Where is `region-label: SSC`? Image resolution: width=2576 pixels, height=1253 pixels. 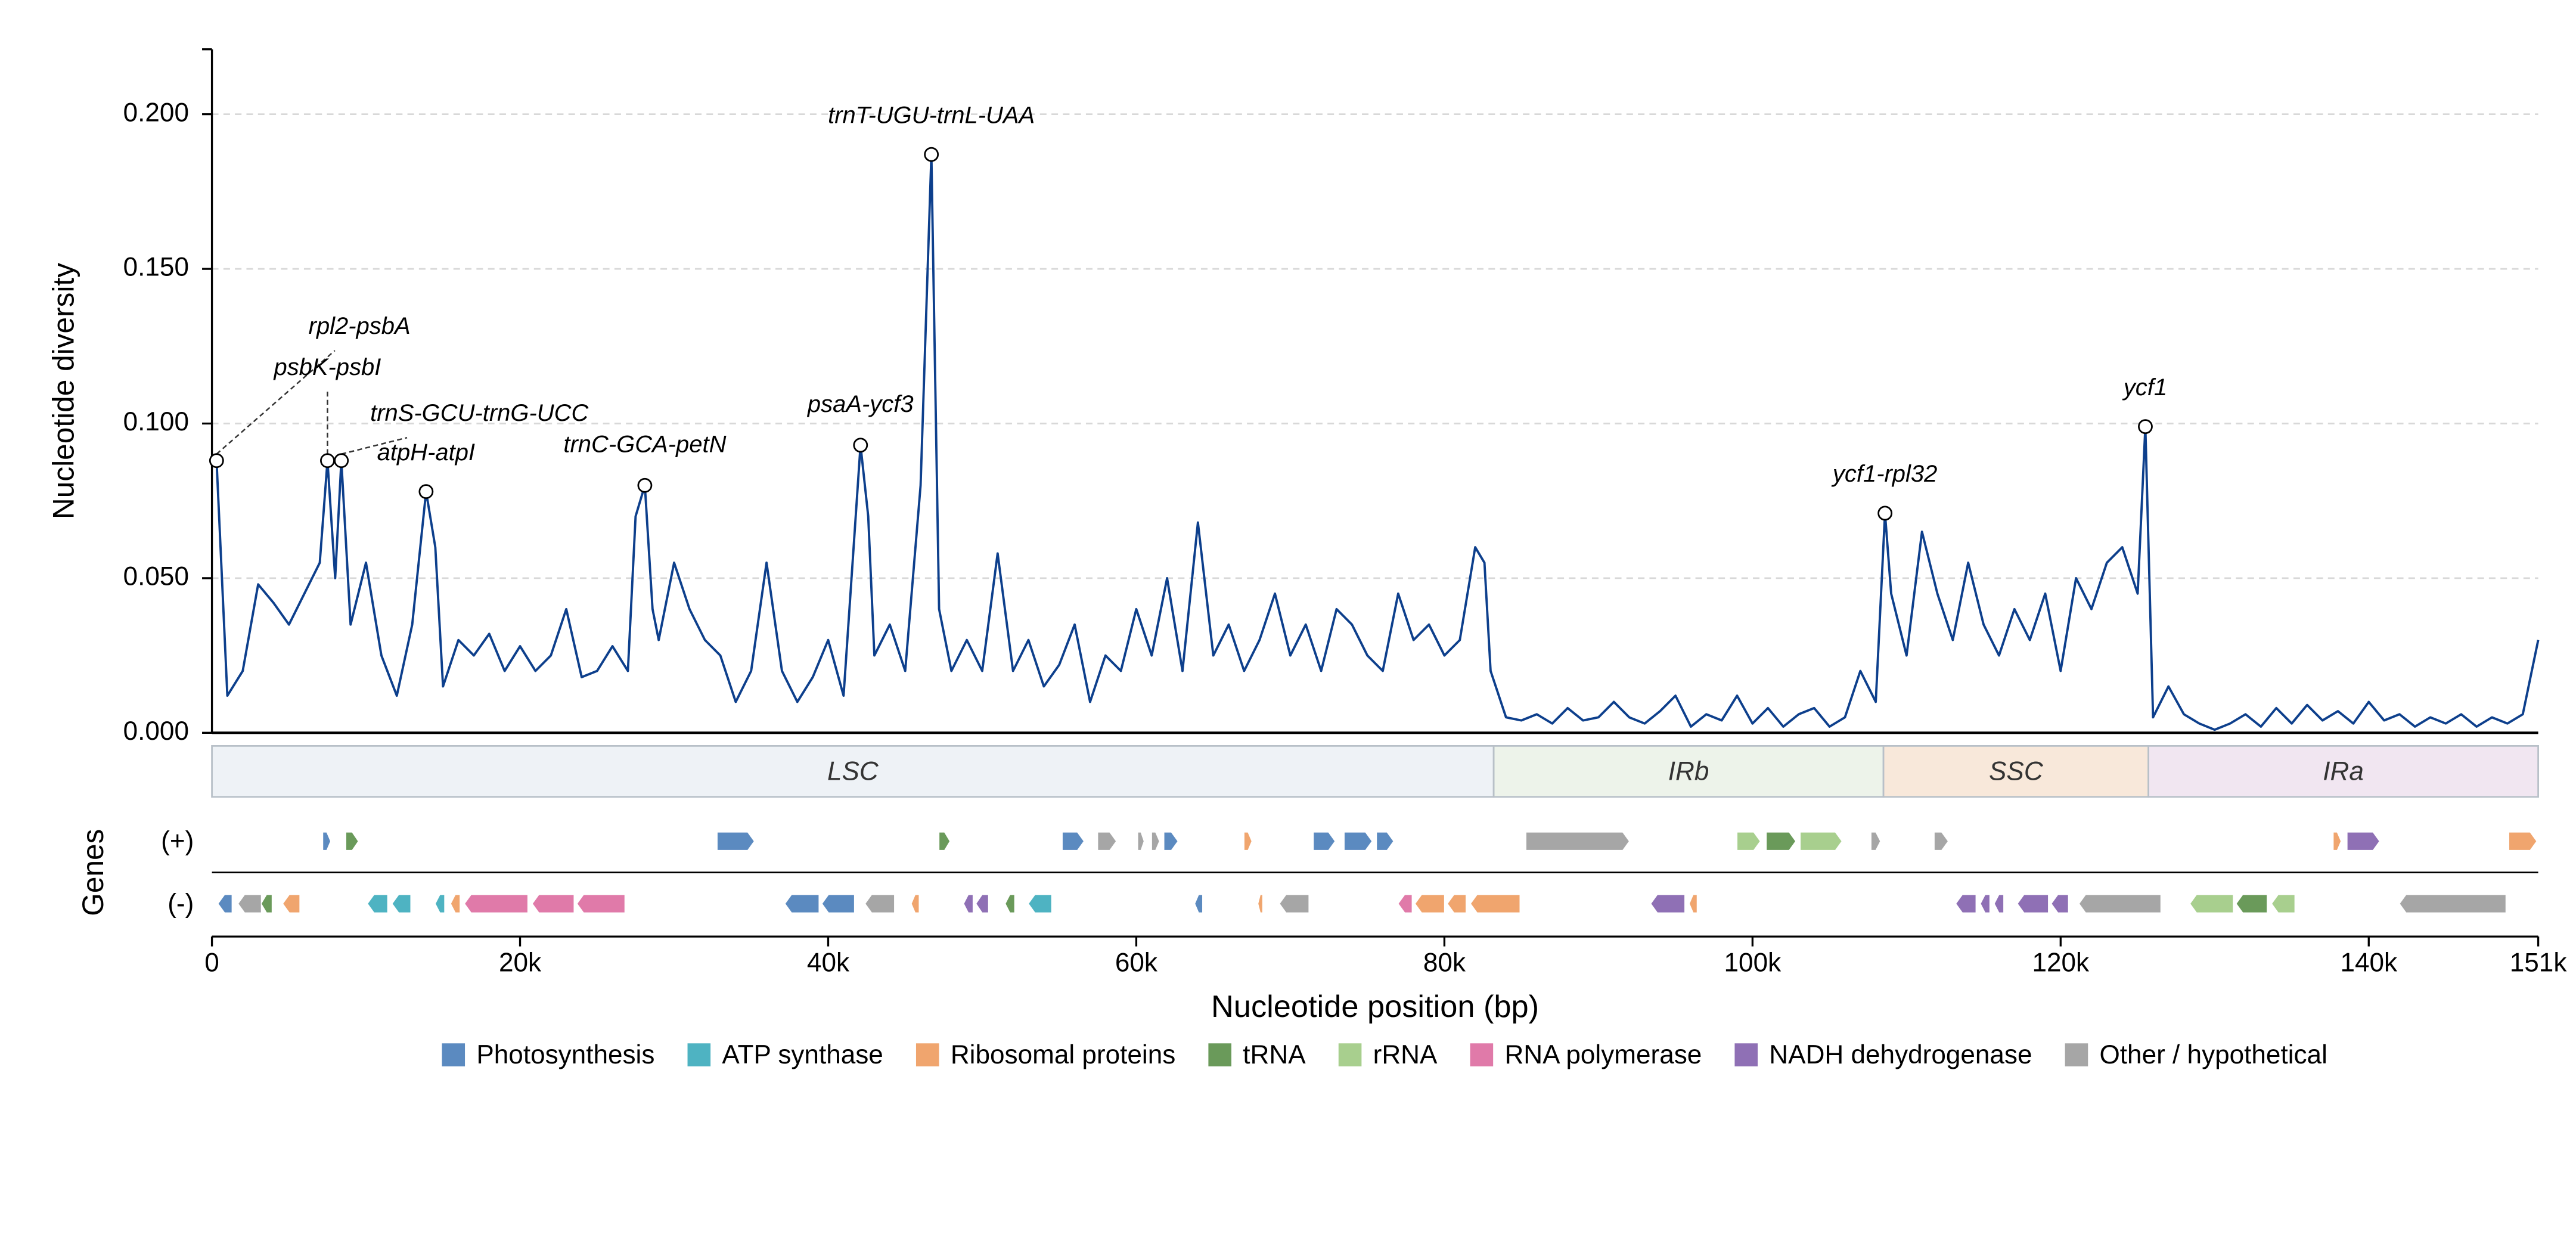 region-label: SSC is located at coordinates (2017, 771).